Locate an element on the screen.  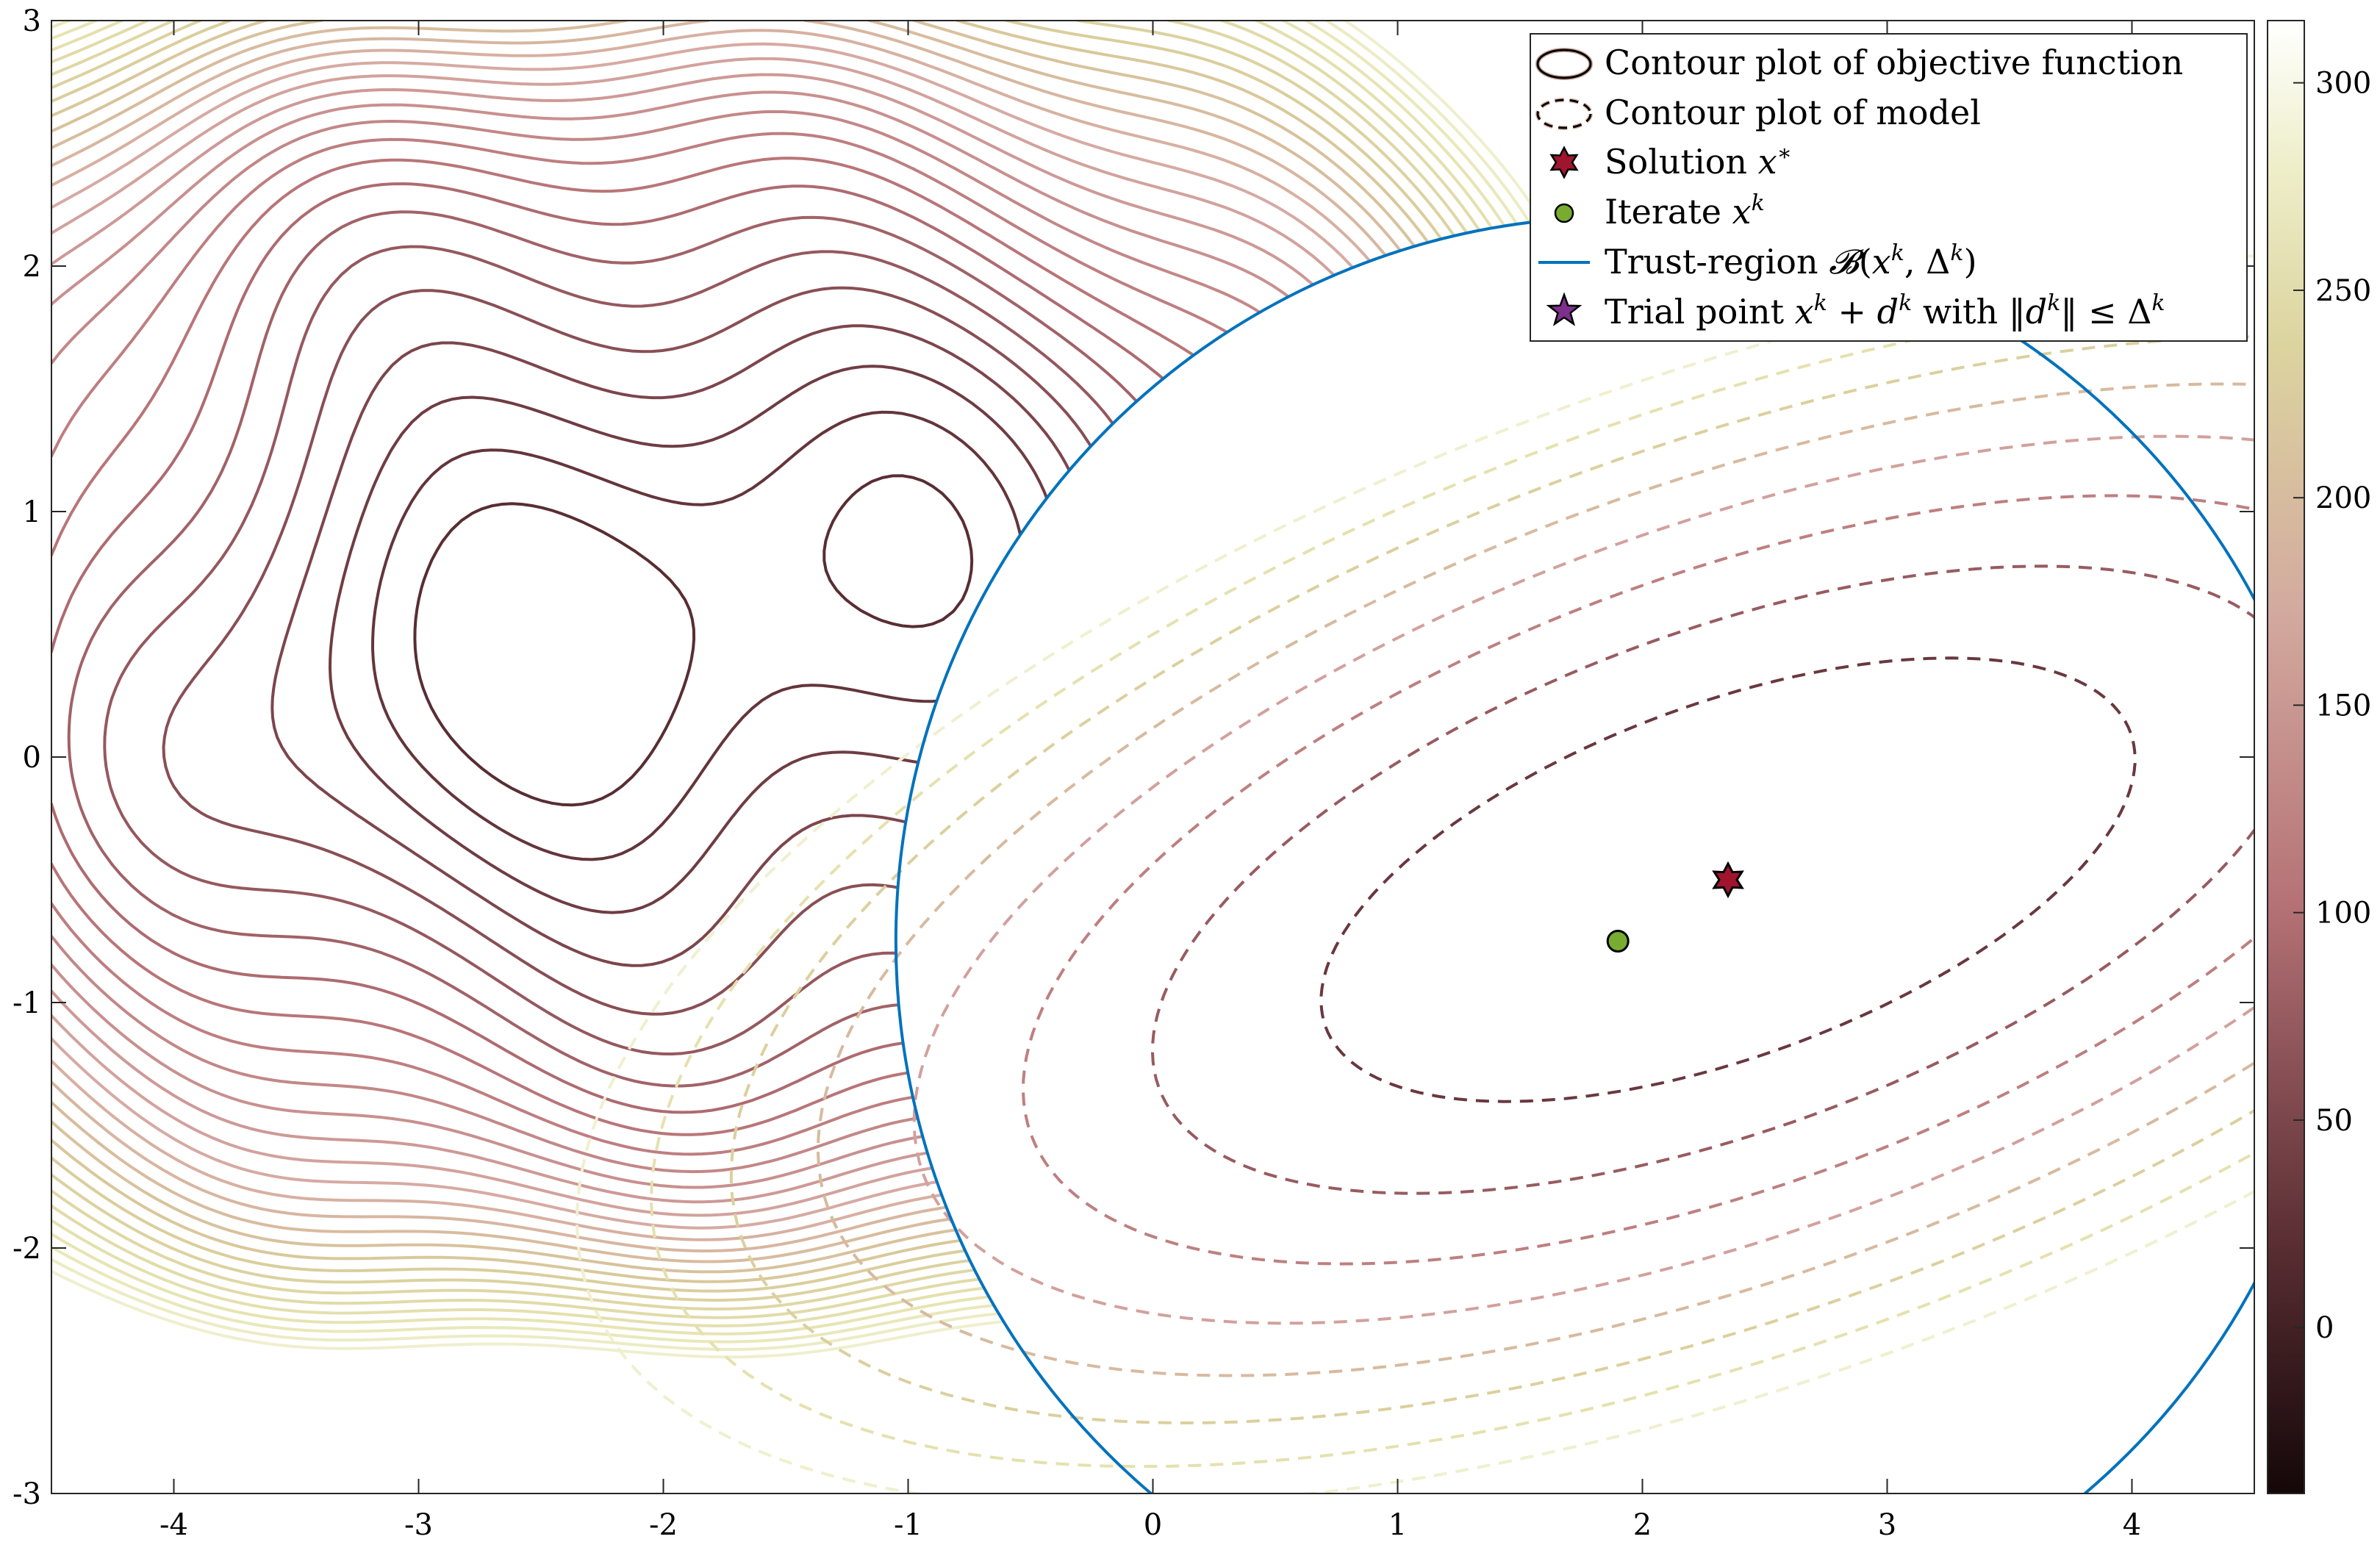
legend-tr-open: ( is located at coordinates (1866, 261).